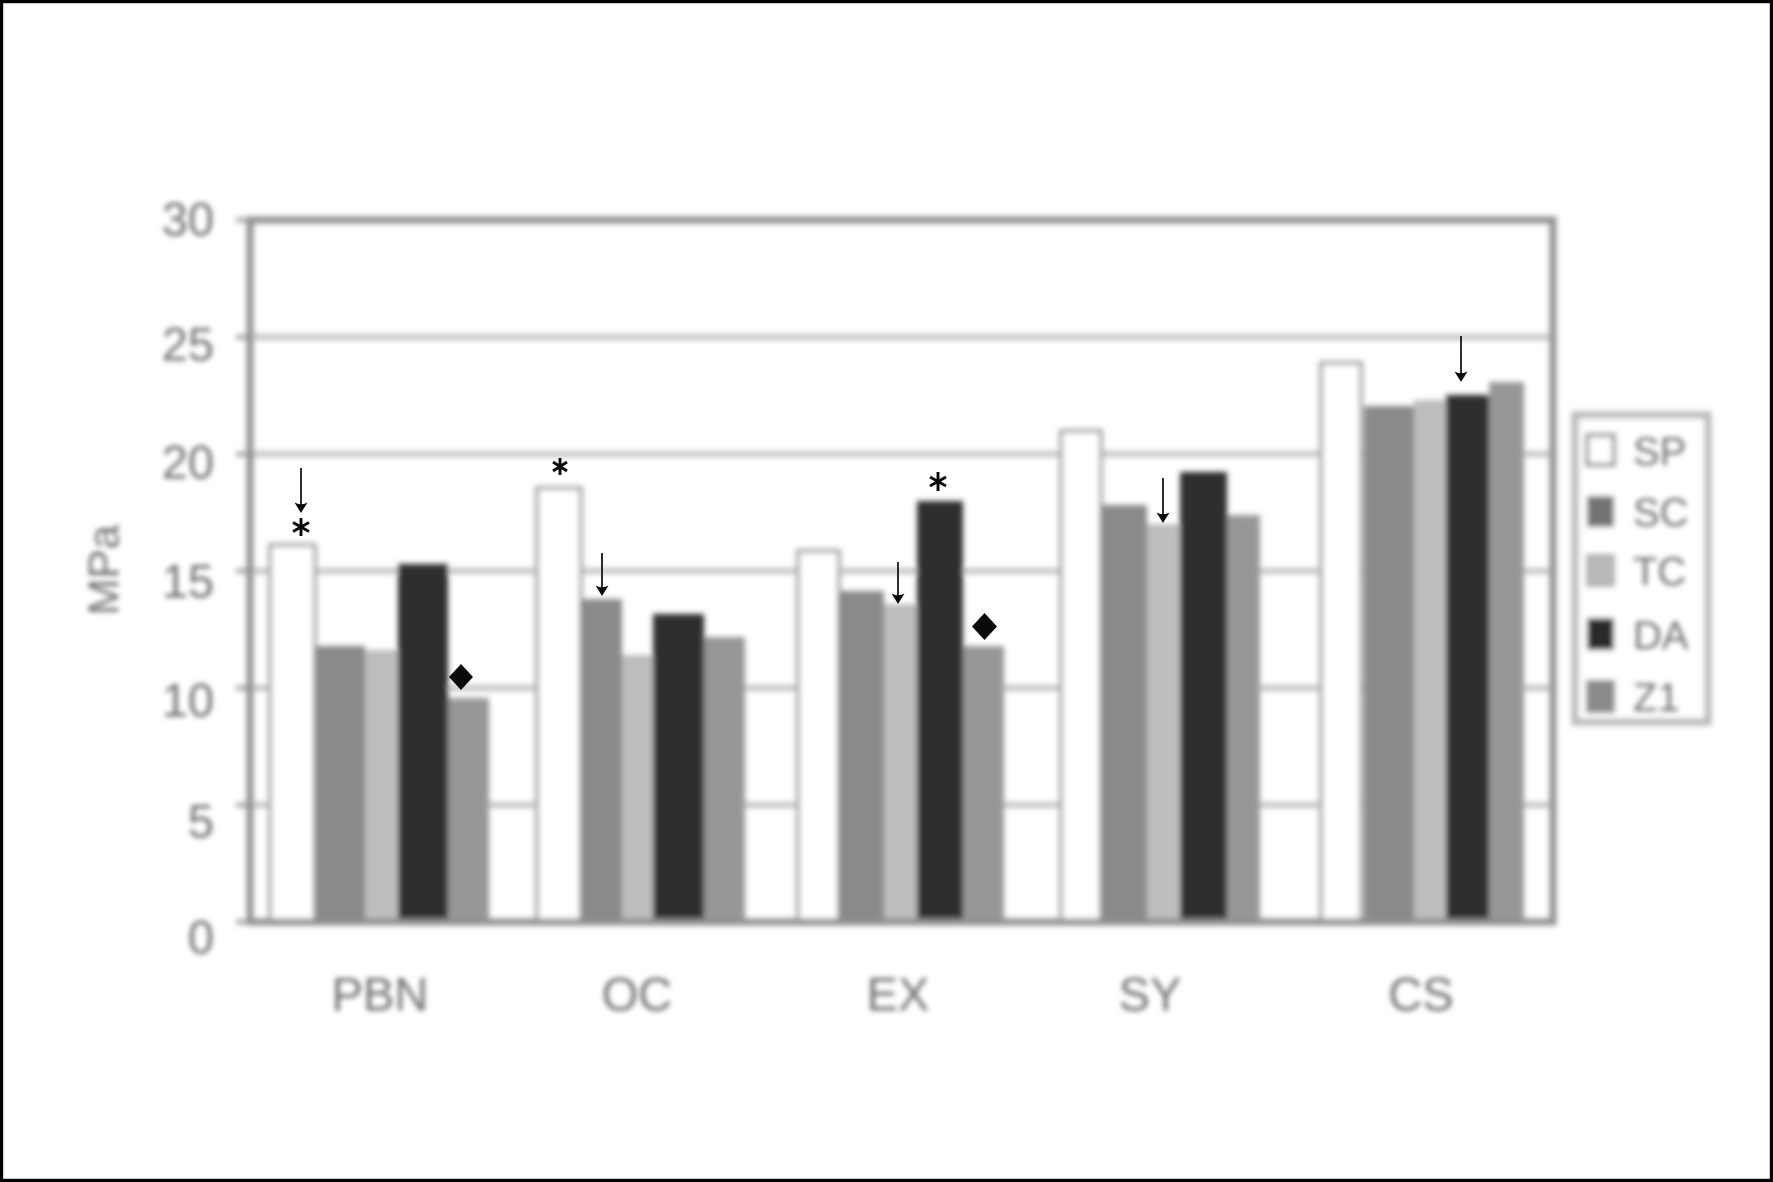 Image resolution: width=1773 pixels, height=1182 pixels. I want to click on svg-text: 30, so click(188, 218).